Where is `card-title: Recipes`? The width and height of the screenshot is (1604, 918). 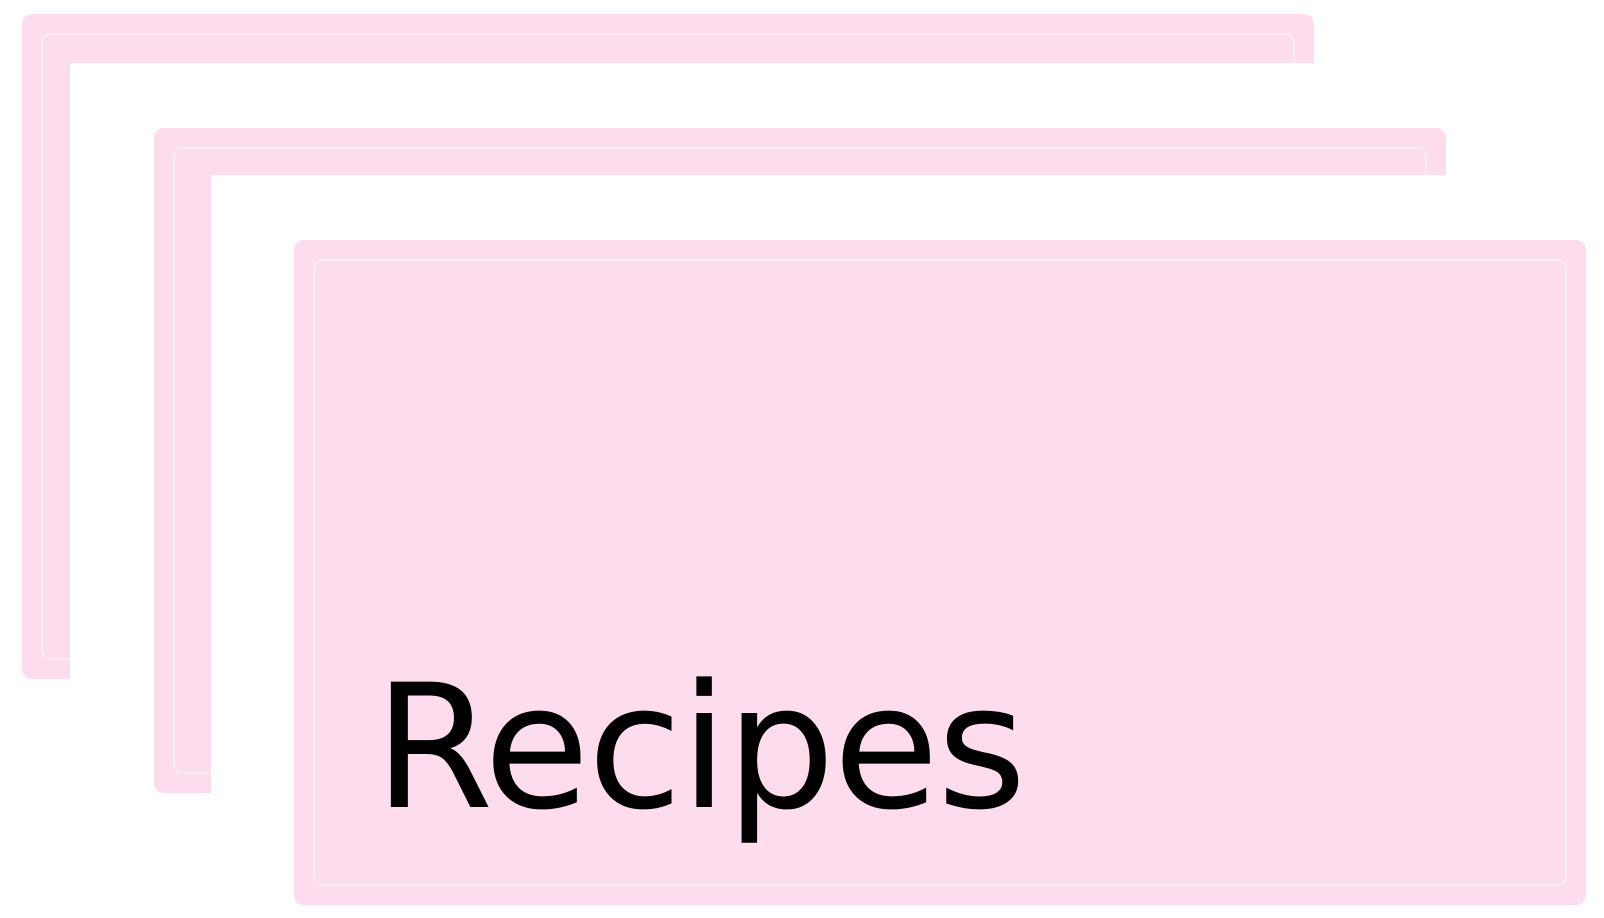
card-title: Recipes is located at coordinates (700, 747).